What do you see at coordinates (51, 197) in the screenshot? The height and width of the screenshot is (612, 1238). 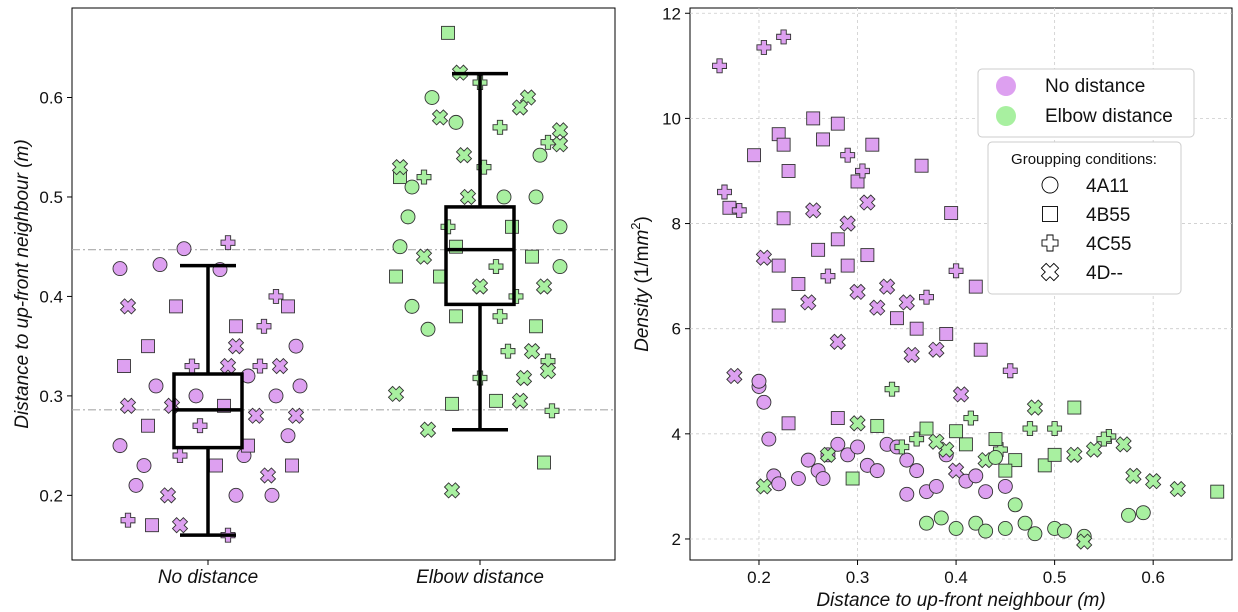 I see `left-ytick-label-3: 0.5` at bounding box center [51, 197].